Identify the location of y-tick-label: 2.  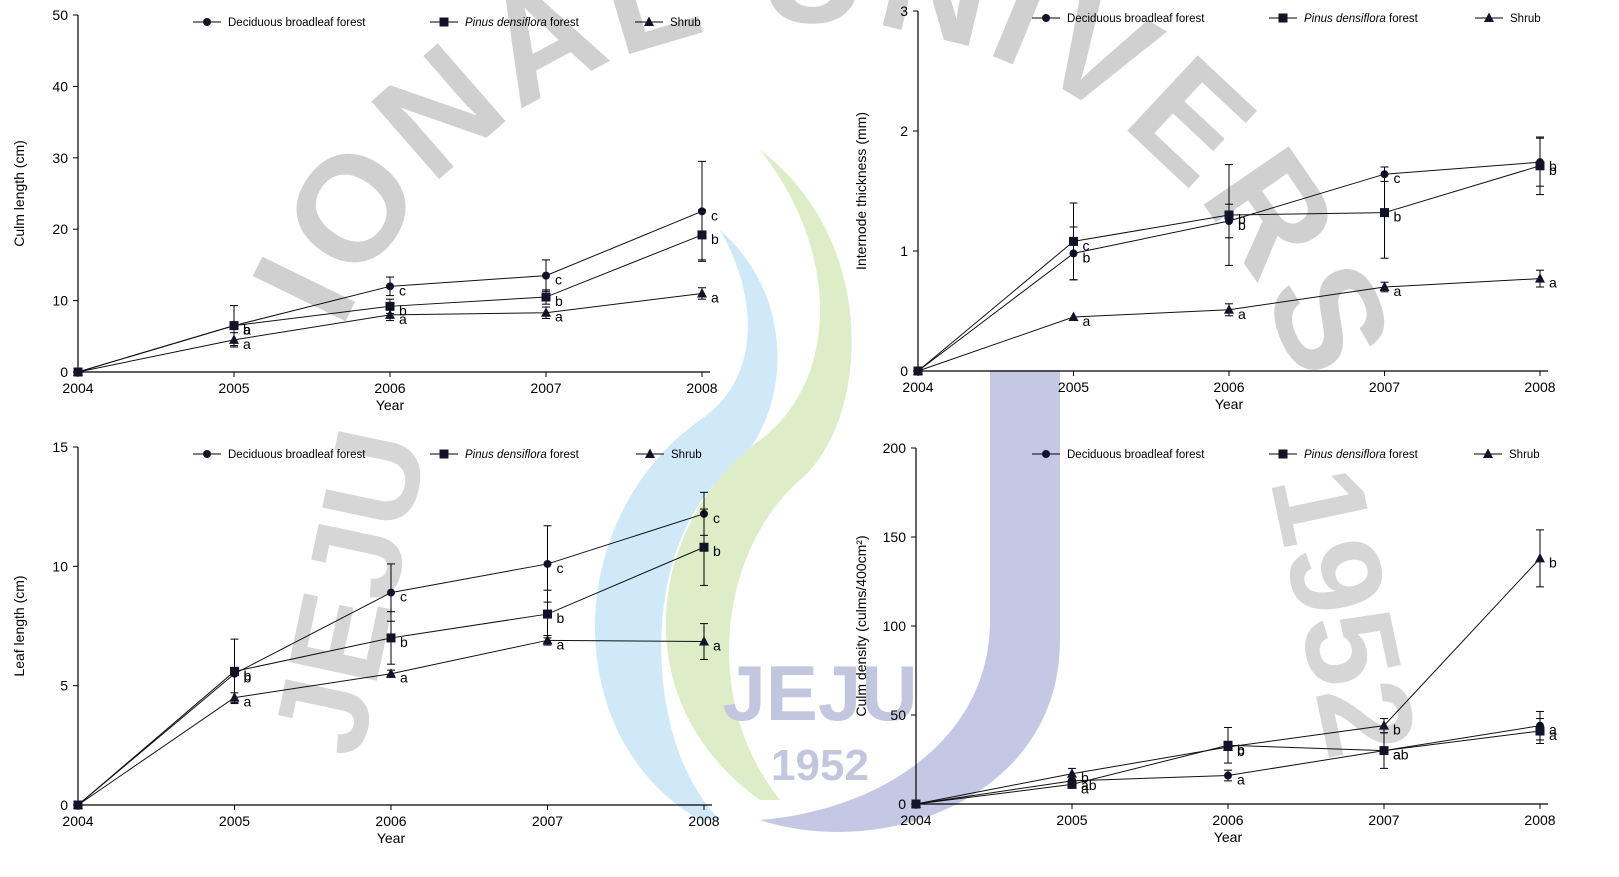
(904, 131).